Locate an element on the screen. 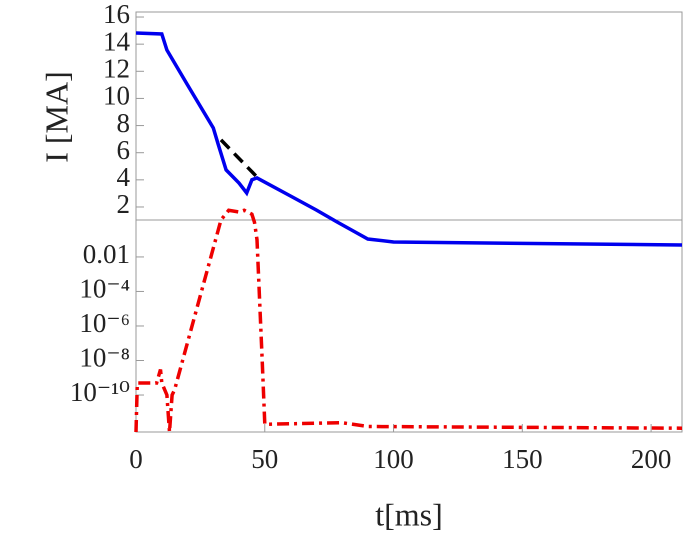 This screenshot has width=698, height=539. x-tick-label: 100 is located at coordinates (393, 459).